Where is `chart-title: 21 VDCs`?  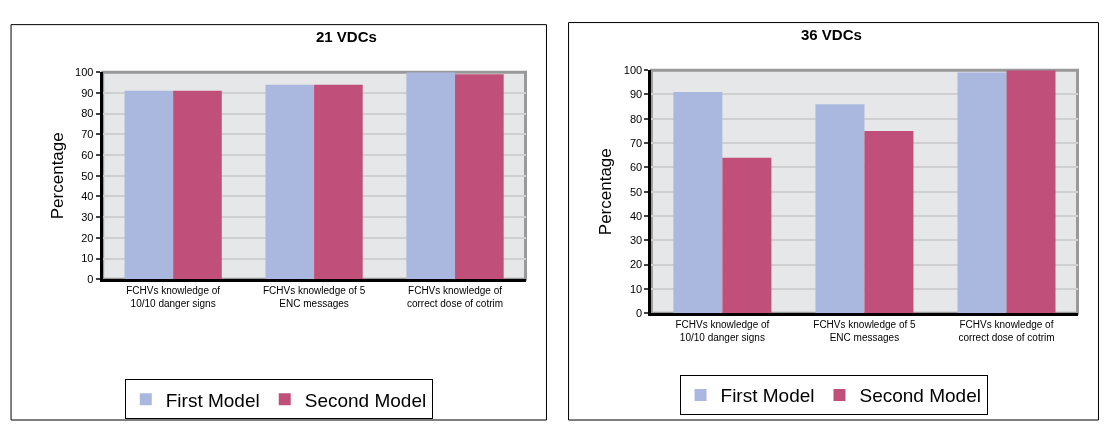
chart-title: 21 VDCs is located at coordinates (346, 36).